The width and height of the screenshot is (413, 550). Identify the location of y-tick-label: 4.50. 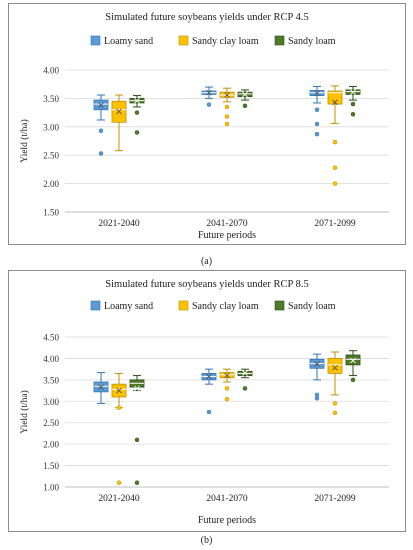
(51, 338).